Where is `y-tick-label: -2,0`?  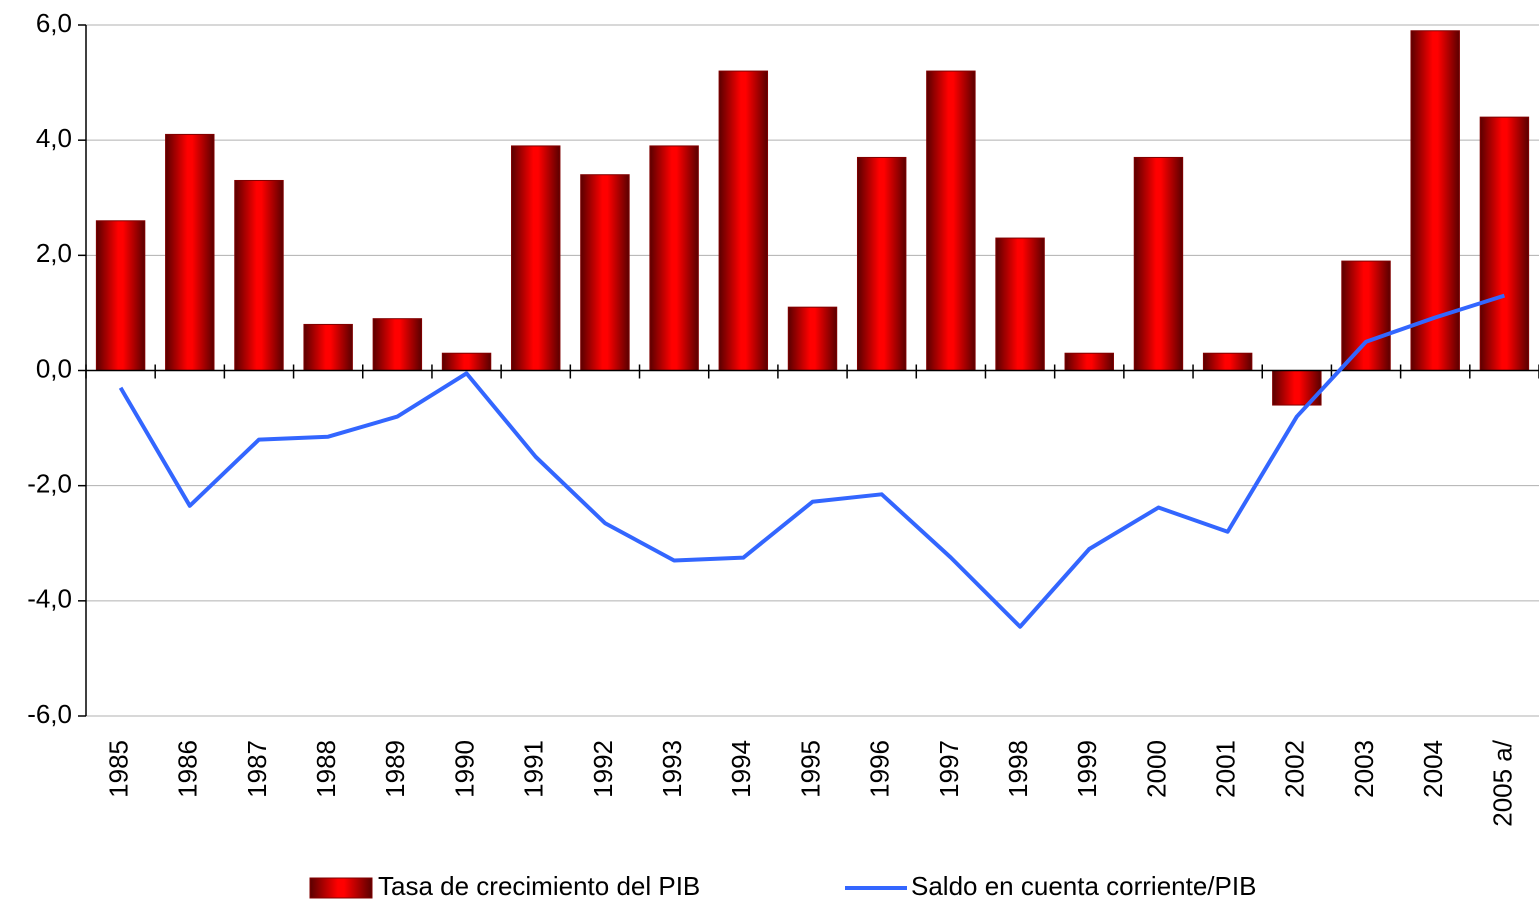 y-tick-label: -2,0 is located at coordinates (49, 484).